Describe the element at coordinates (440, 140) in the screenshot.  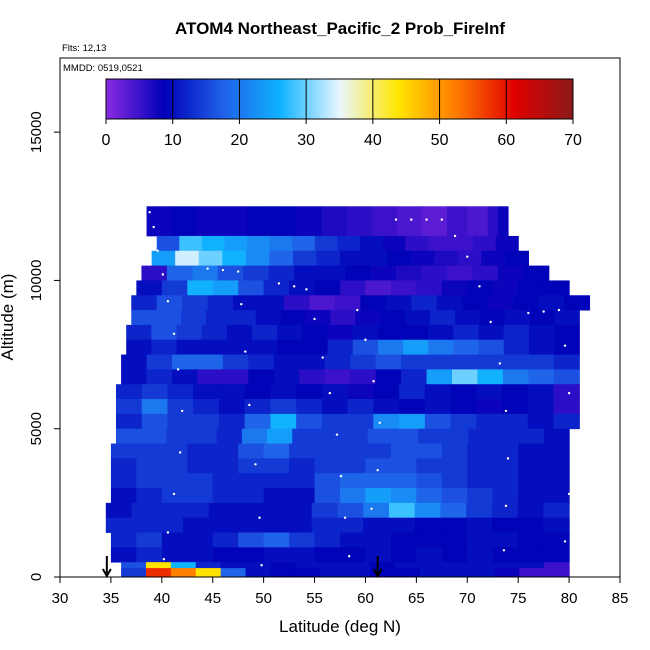
I see `colorbar-tick-label: 50` at that location.